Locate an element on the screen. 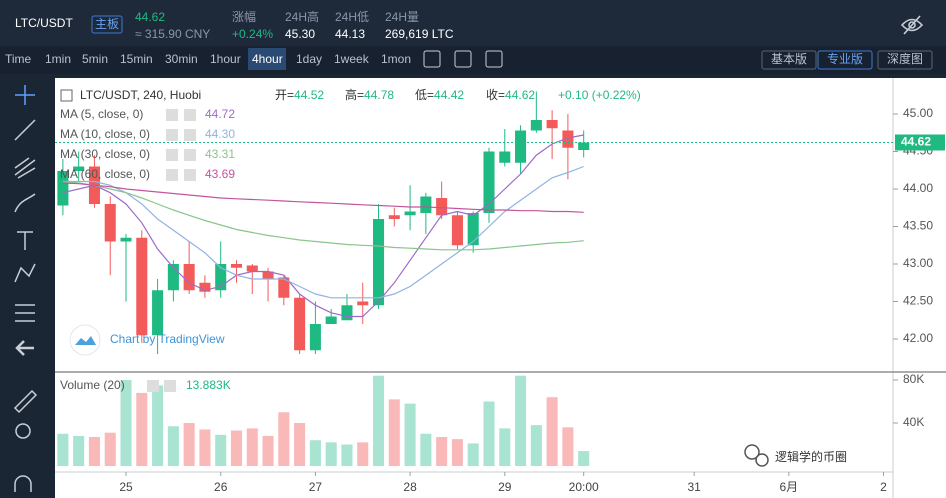 The height and width of the screenshot is (498, 946). settings-icon is located at coordinates (463, 59).